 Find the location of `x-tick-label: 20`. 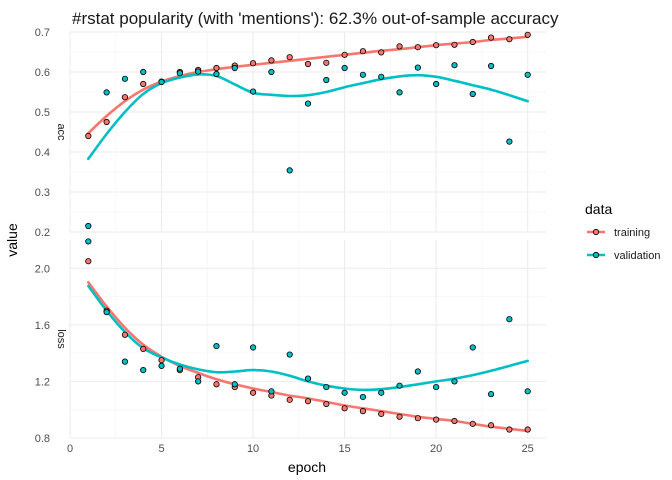

x-tick-label: 20 is located at coordinates (436, 449).